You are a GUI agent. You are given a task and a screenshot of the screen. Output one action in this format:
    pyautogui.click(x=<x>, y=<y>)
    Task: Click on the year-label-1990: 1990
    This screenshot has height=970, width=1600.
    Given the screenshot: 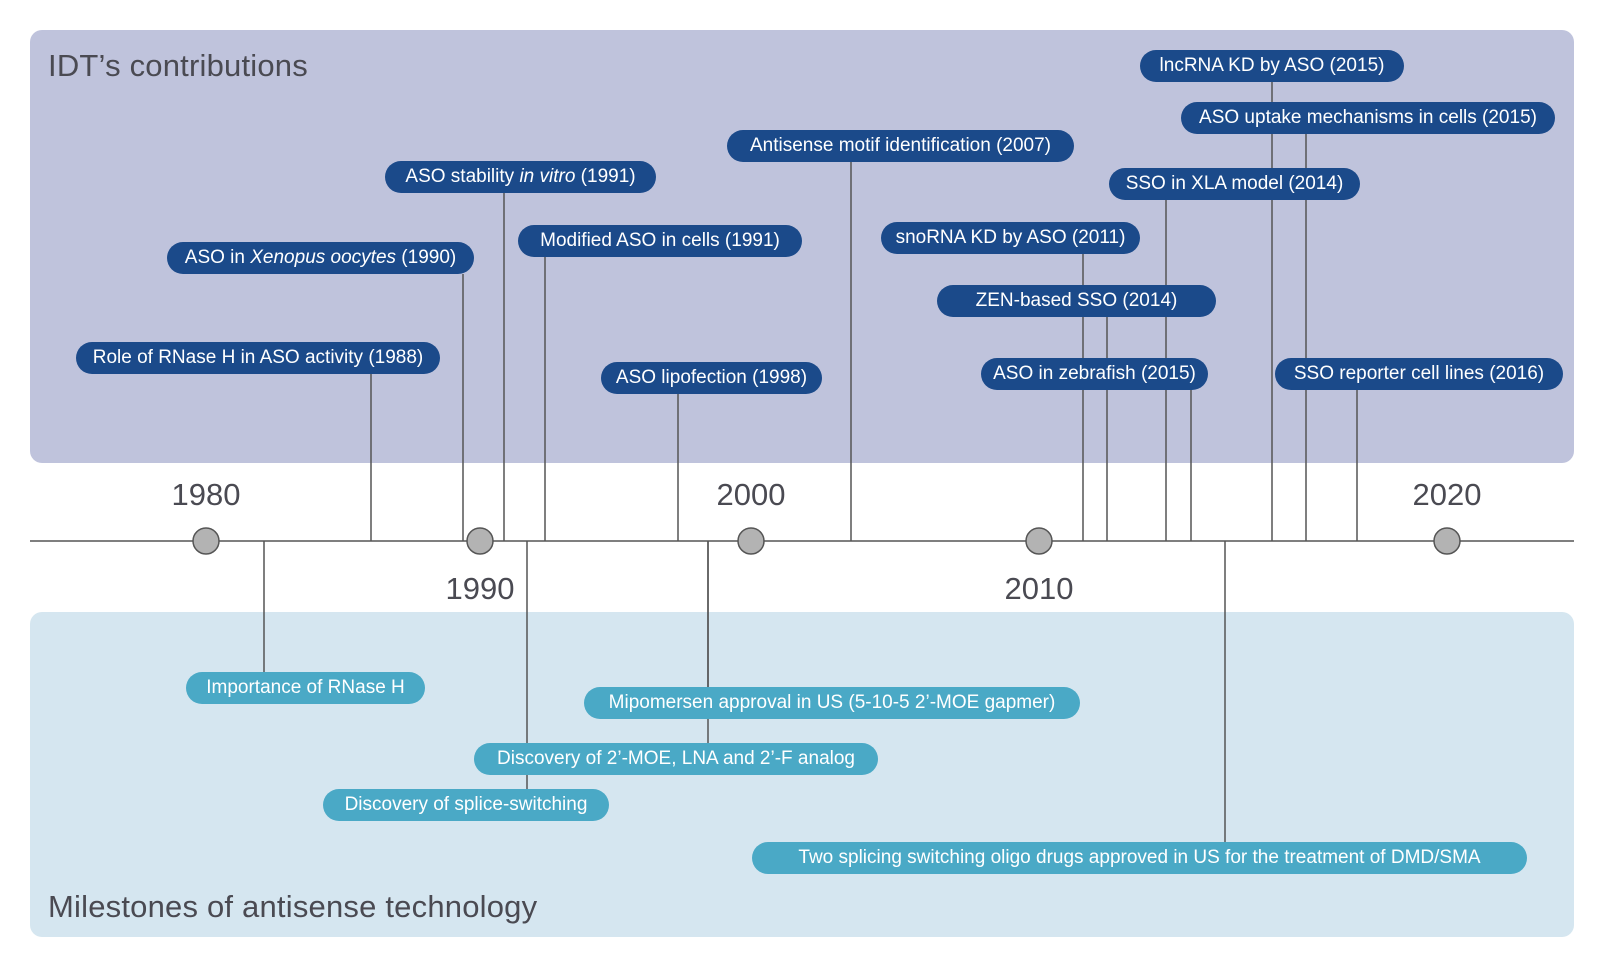 What is the action you would take?
    pyautogui.click(x=480, y=588)
    